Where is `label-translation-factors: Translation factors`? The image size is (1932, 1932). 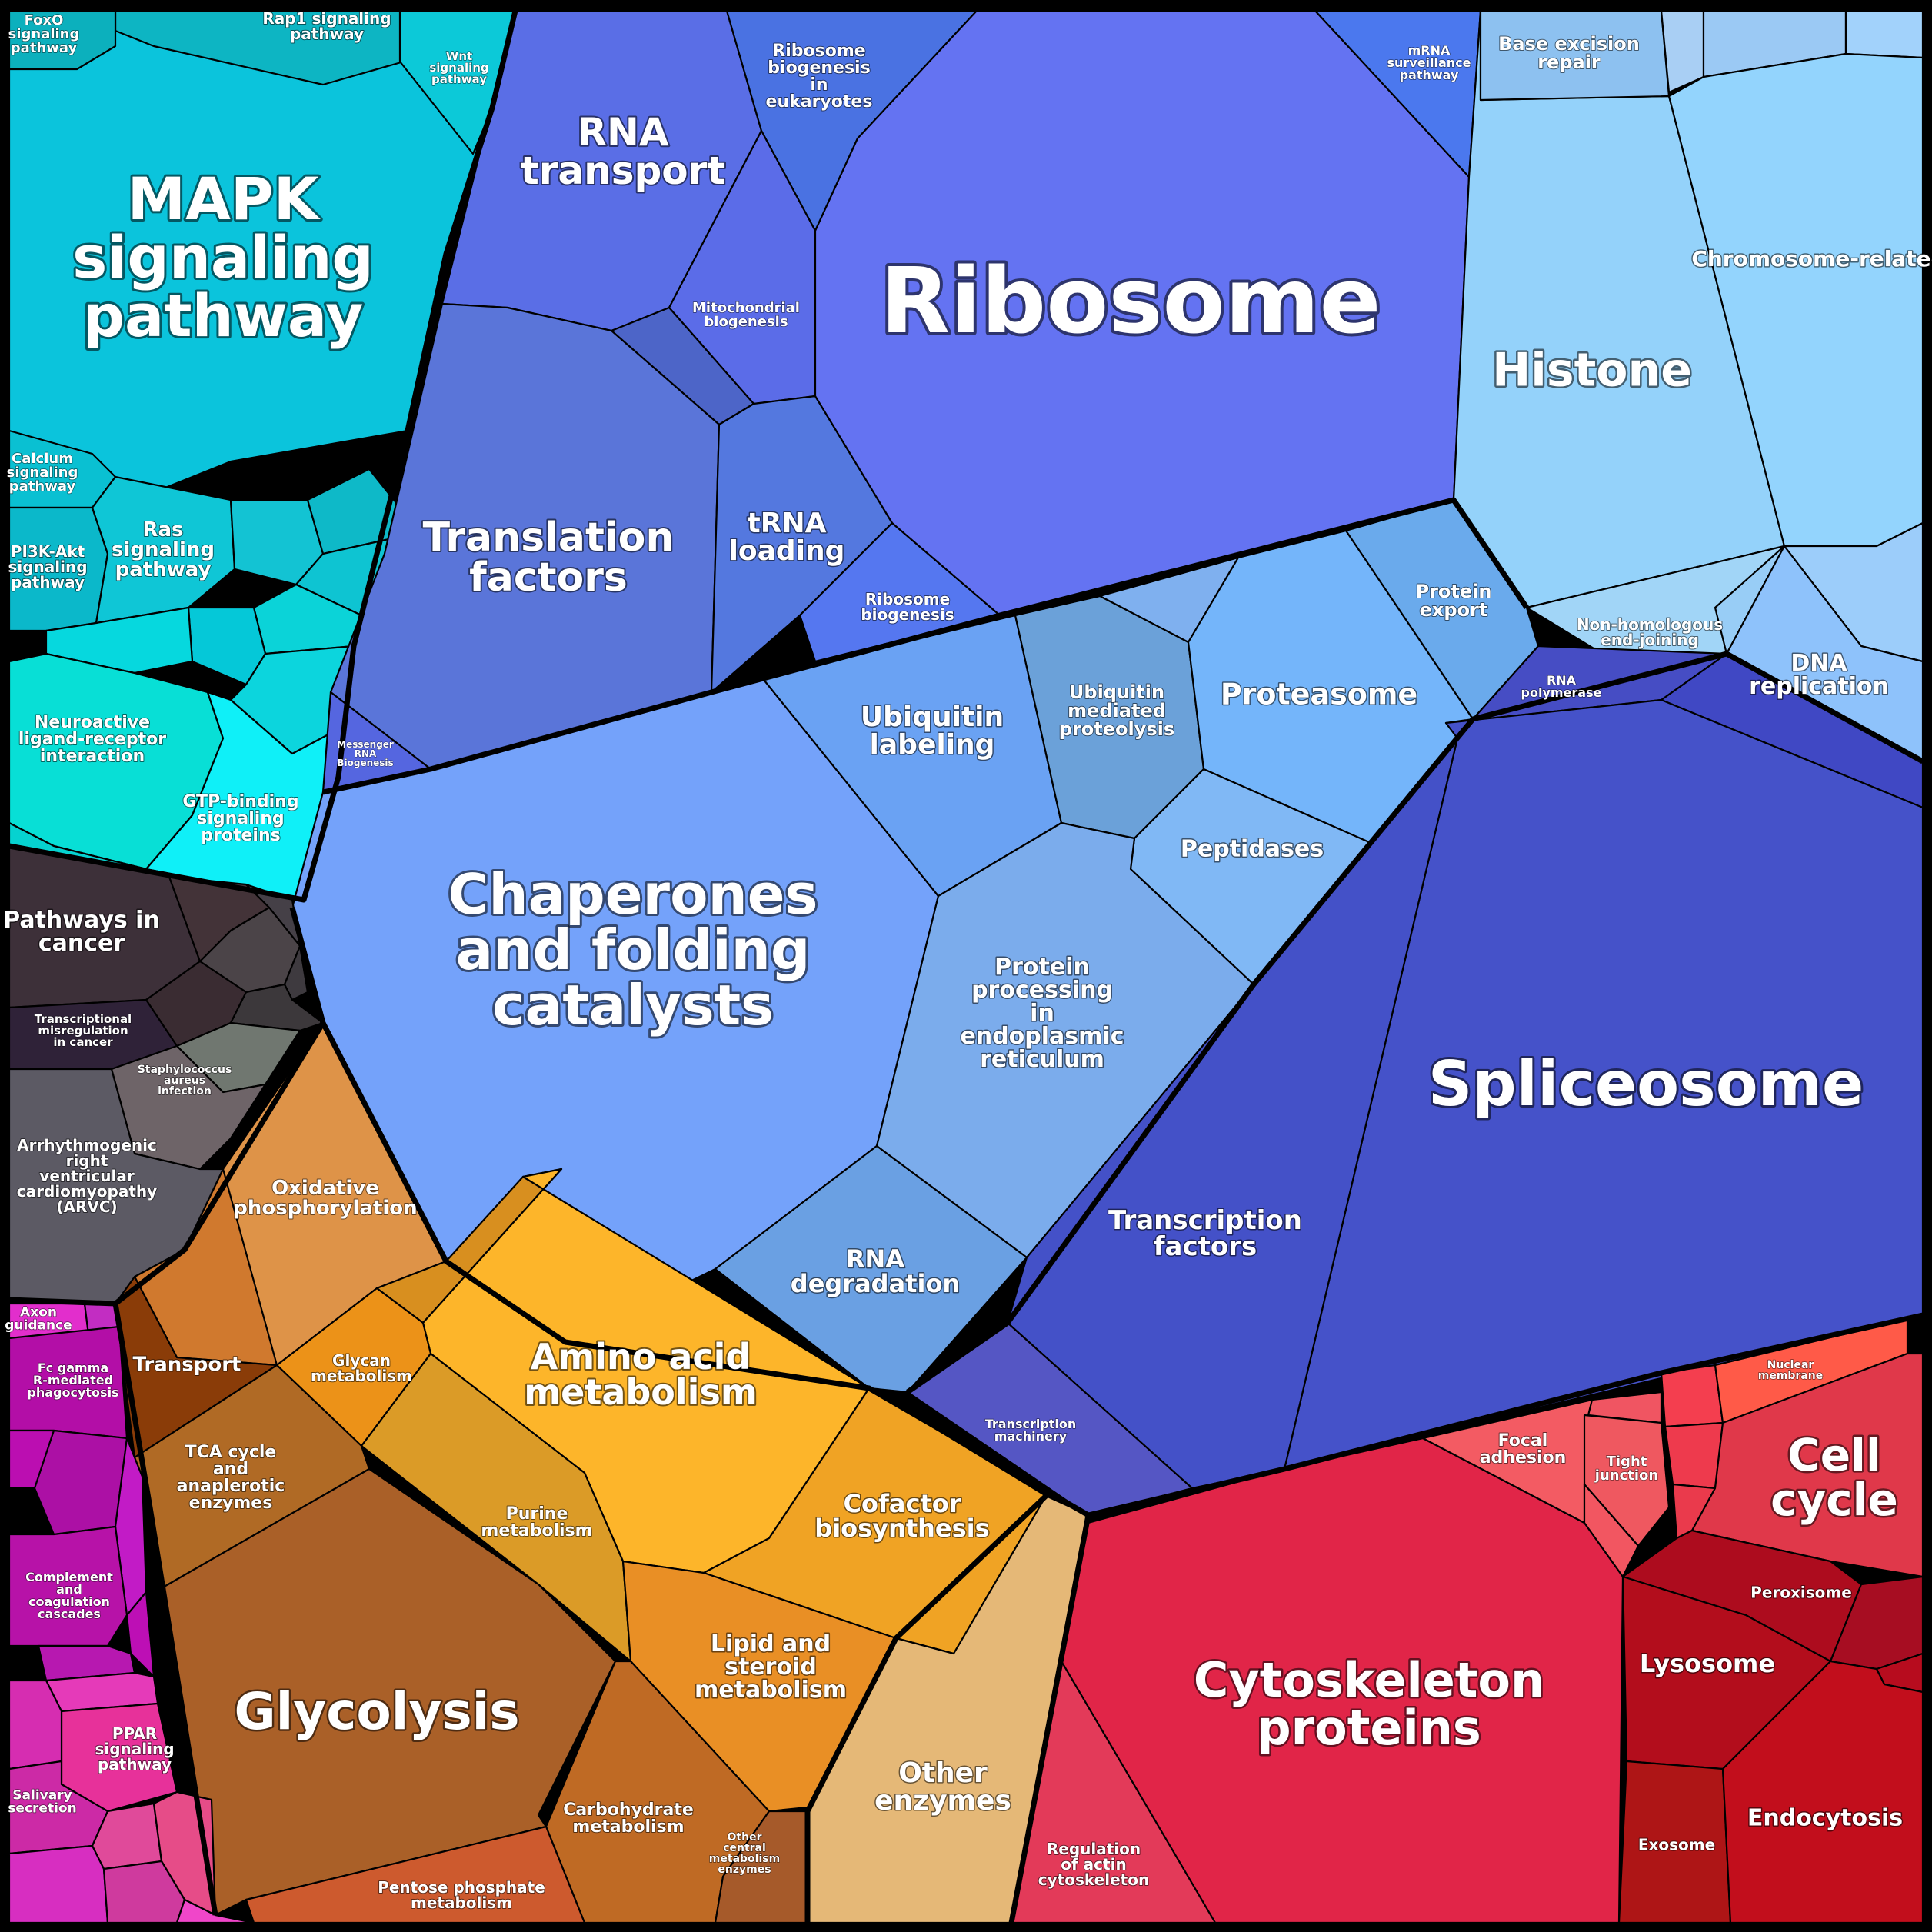
label-translation-factors: Translation factors is located at coordinates (549, 558).